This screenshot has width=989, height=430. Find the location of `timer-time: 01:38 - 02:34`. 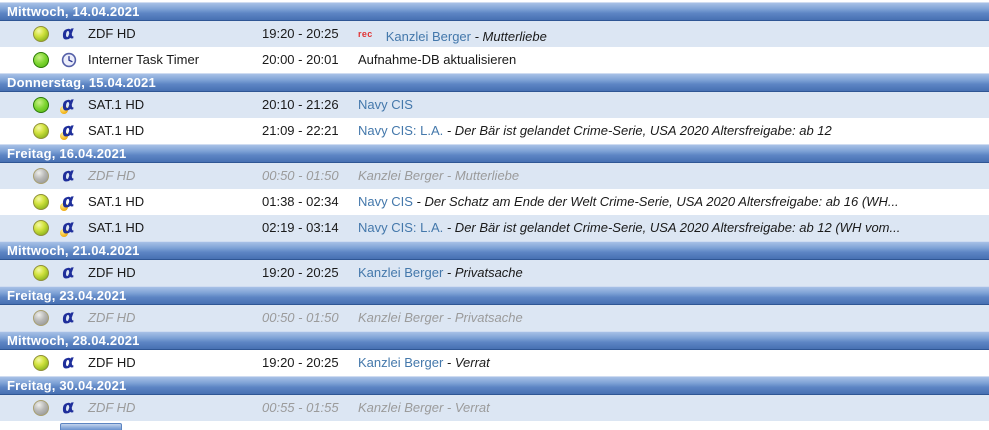

timer-time: 01:38 - 02:34 is located at coordinates (300, 201).